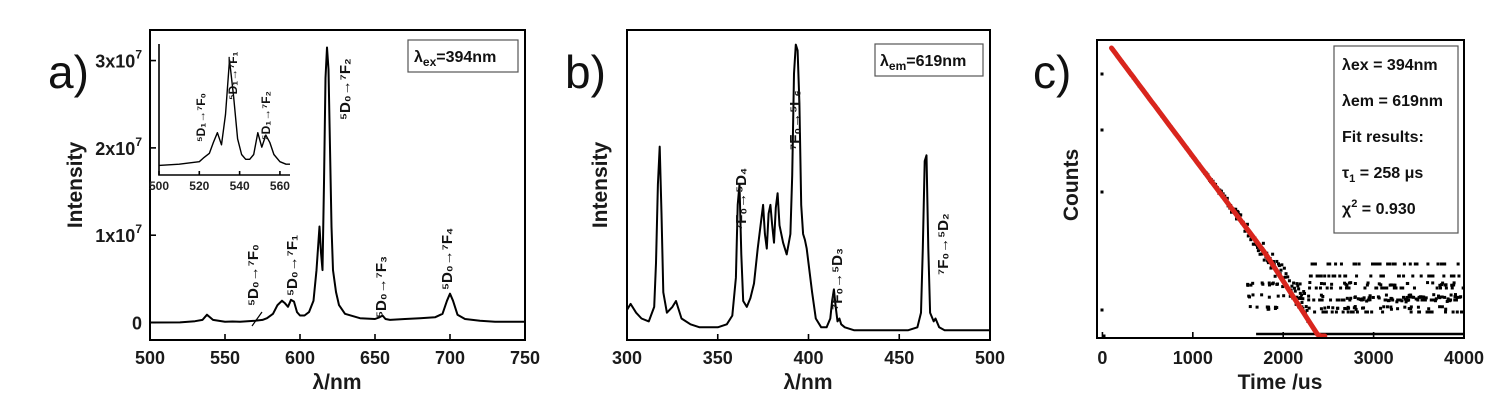 The image size is (1511, 409). What do you see at coordinates (1392, 101) in the screenshot?
I see `panel-c-legend-line: λem = 619nm` at bounding box center [1392, 101].